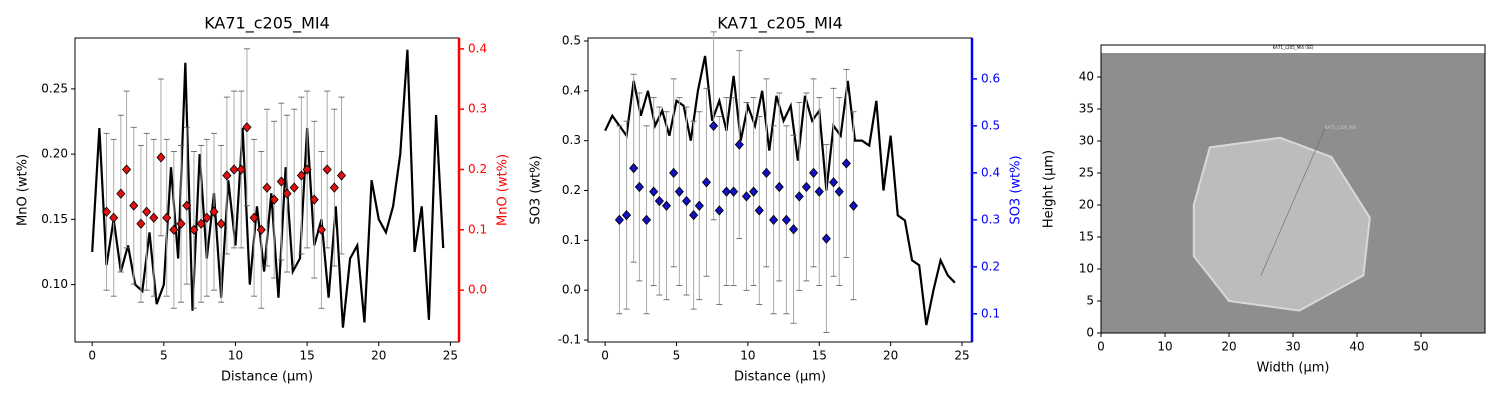 This screenshot has height=404, width=1500. I want to click on y-tick-label: 0, so click(1090, 333).